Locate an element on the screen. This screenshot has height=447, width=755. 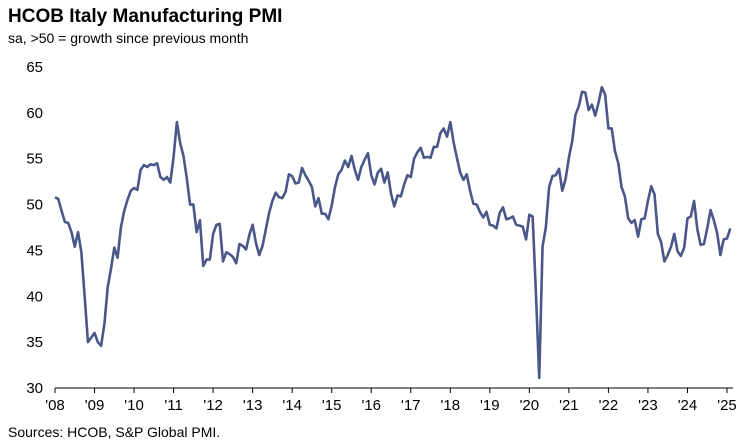
y-tick-label: 30 is located at coordinates (34, 388).